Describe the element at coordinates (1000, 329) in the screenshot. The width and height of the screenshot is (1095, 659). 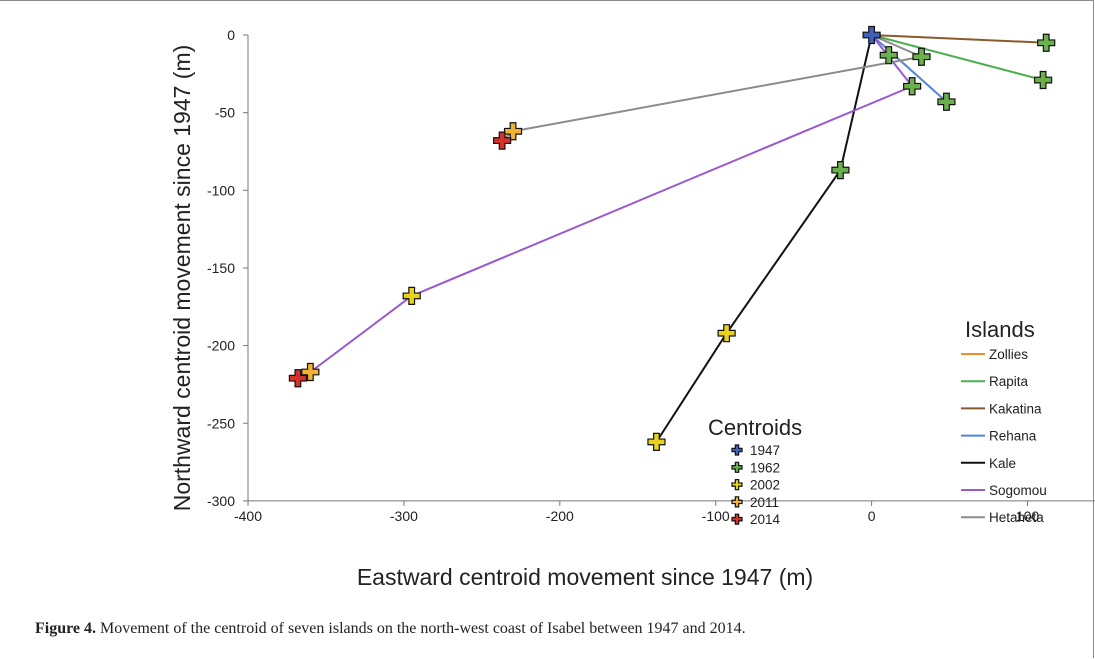
I see `islands-legend-title: Islands` at that location.